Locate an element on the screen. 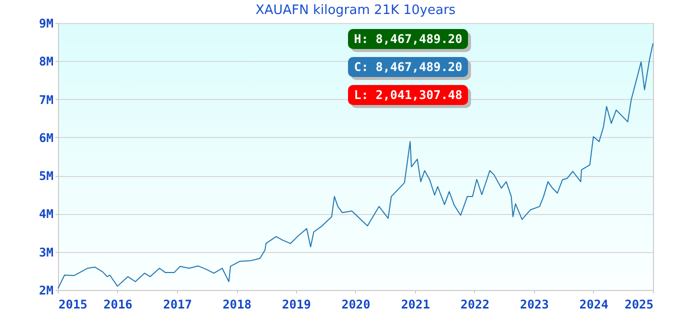 This screenshot has height=320, width=680. x-tick-label: 2017 is located at coordinates (177, 305).